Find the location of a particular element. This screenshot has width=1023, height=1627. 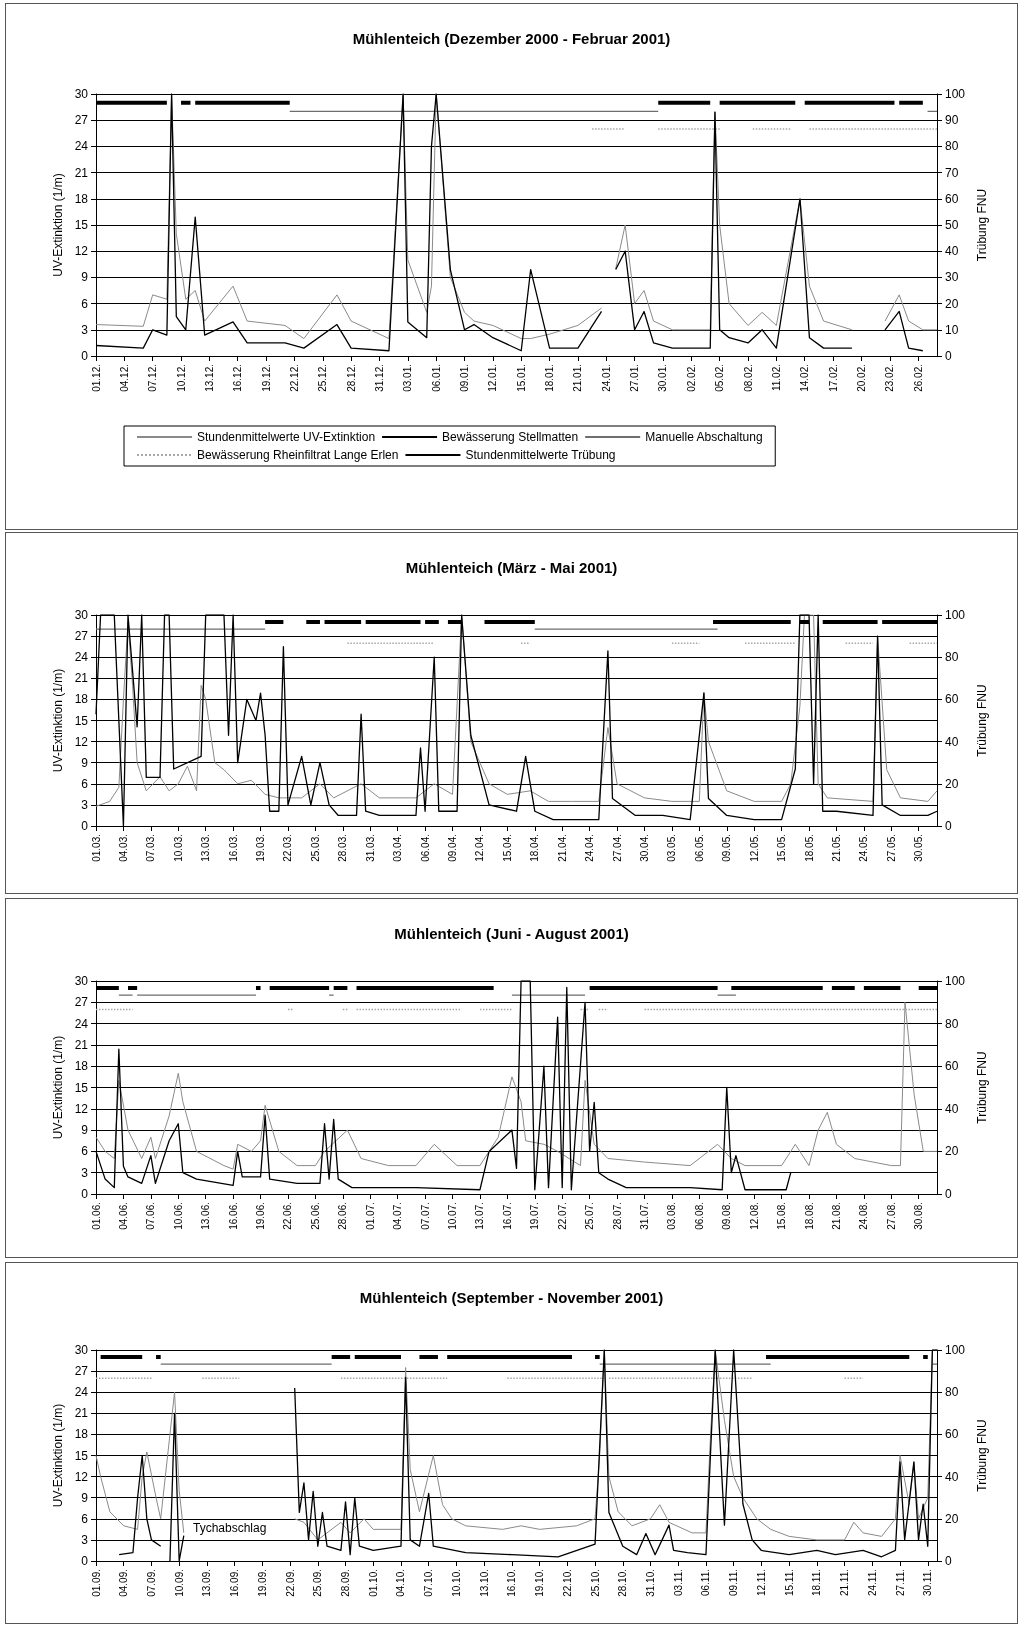

chart-title: Mühlenteich (September - November 2001) is located at coordinates (511, 1297).